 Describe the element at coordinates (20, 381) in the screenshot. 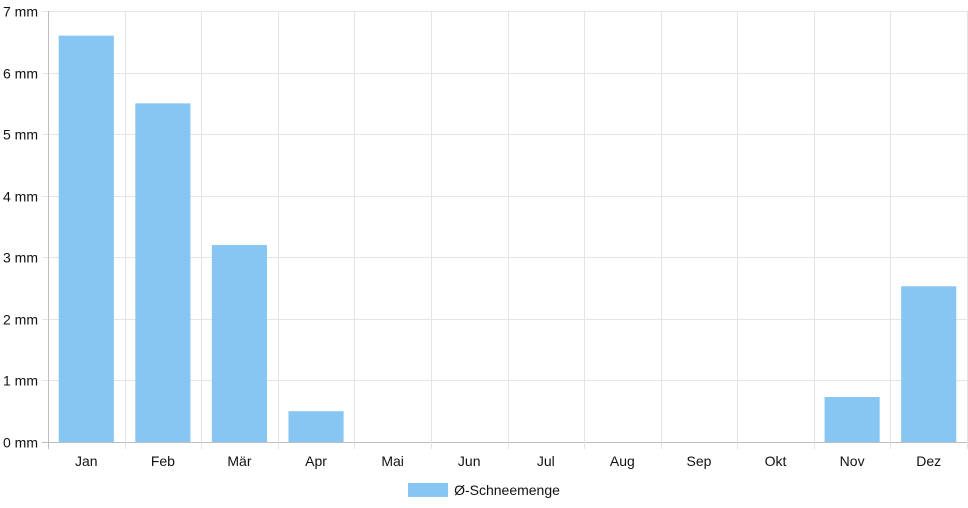

I see `y-tick-label: 1 mm` at that location.